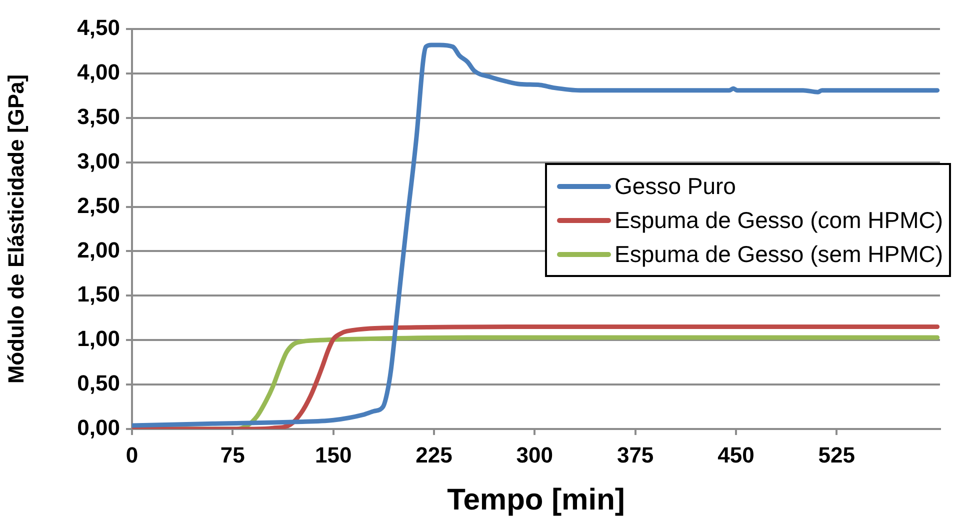 This screenshot has height=523, width=957. I want to click on y-tick-label: 1,00, so click(98, 339).